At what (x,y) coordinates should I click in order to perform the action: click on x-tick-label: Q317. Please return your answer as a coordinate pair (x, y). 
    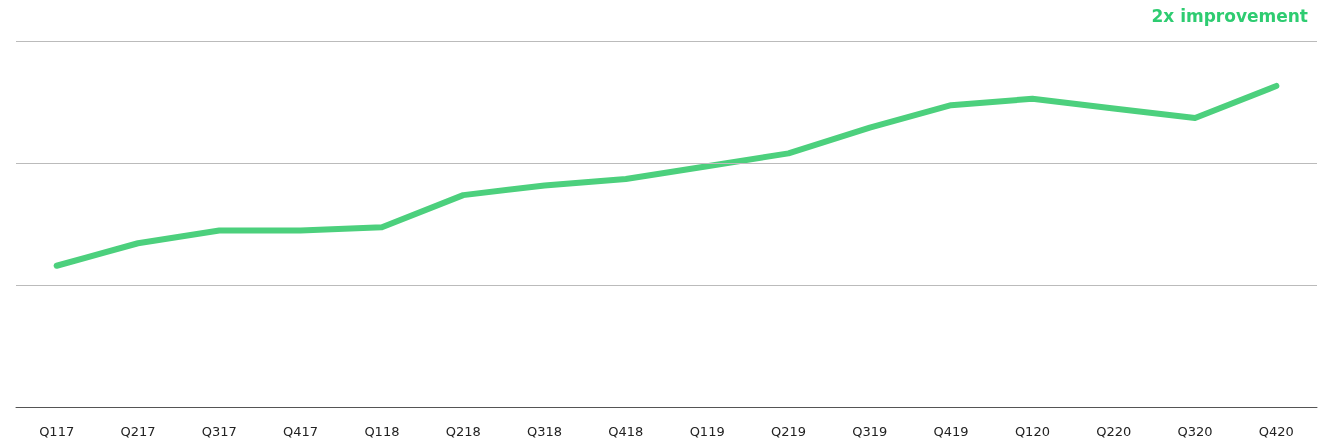
    Looking at the image, I should click on (219, 431).